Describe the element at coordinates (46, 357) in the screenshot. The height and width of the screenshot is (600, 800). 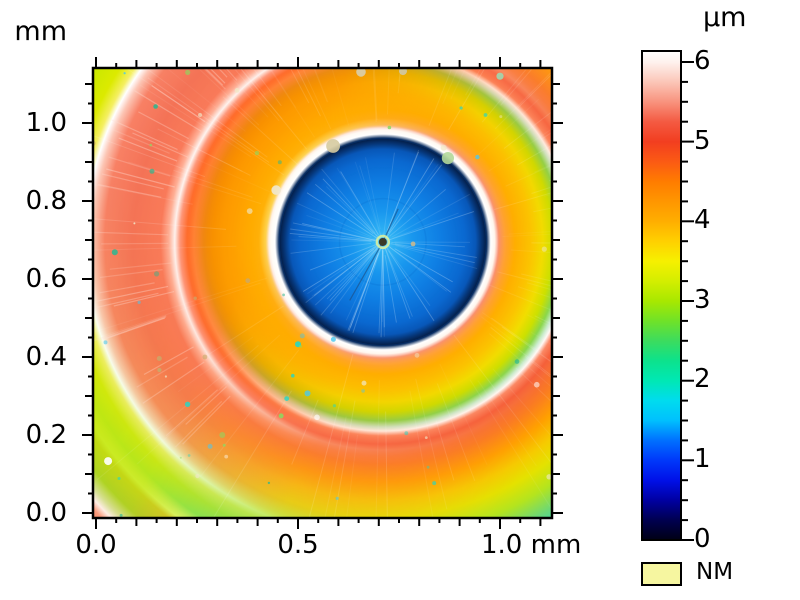
I see `y-tick-label: 0.4` at that location.